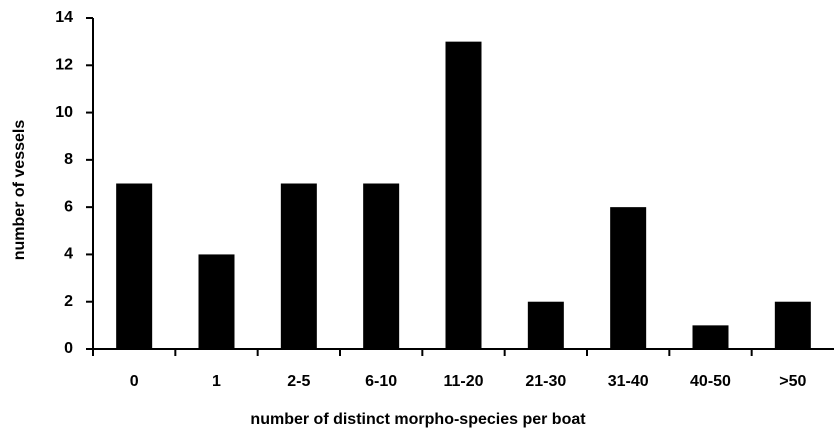  What do you see at coordinates (19, 190) in the screenshot?
I see `y-axis-title: number of vessels` at bounding box center [19, 190].